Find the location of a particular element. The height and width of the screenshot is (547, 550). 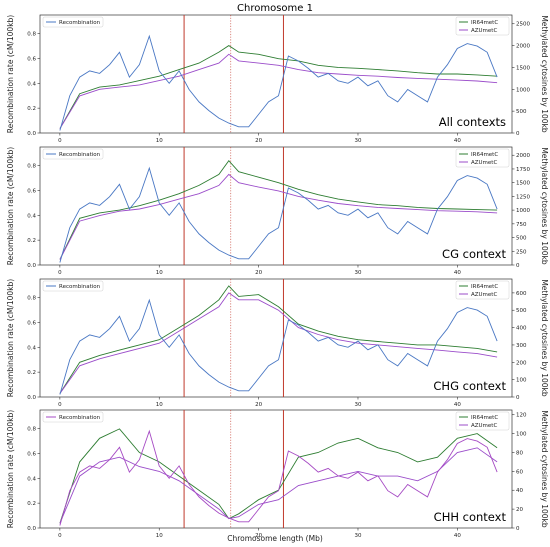

y-right-tick-label: 2500 is located at coordinates (523, 25).